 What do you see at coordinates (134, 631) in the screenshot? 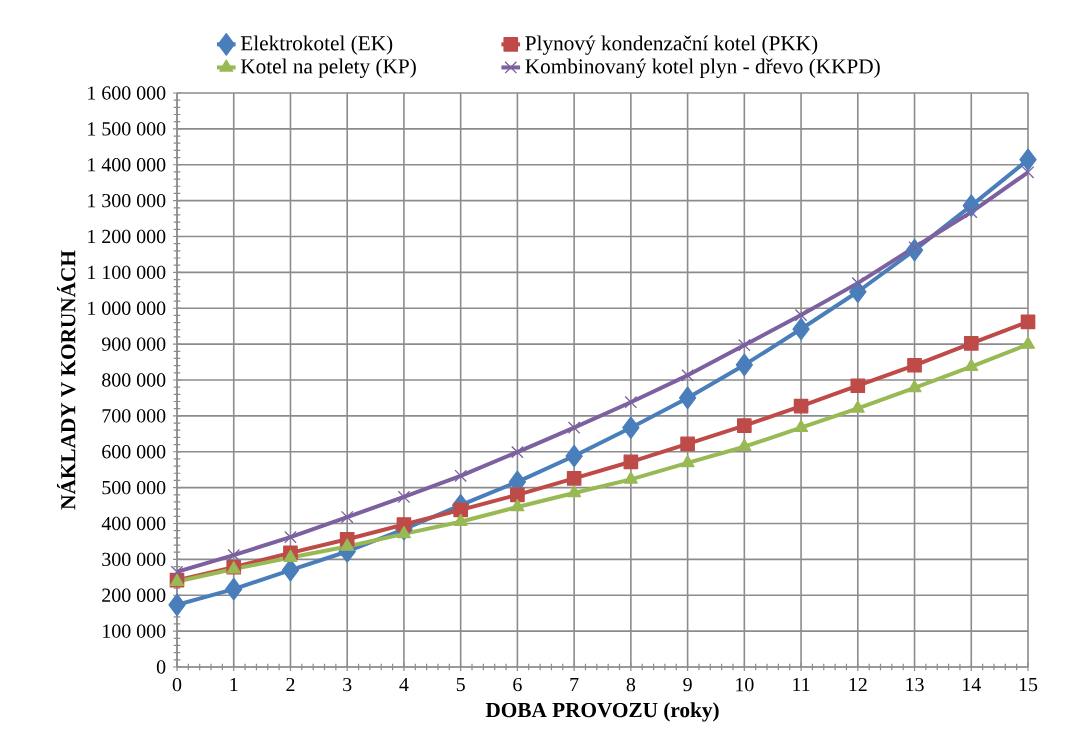
I see `y-tick-label: 100 000` at bounding box center [134, 631].